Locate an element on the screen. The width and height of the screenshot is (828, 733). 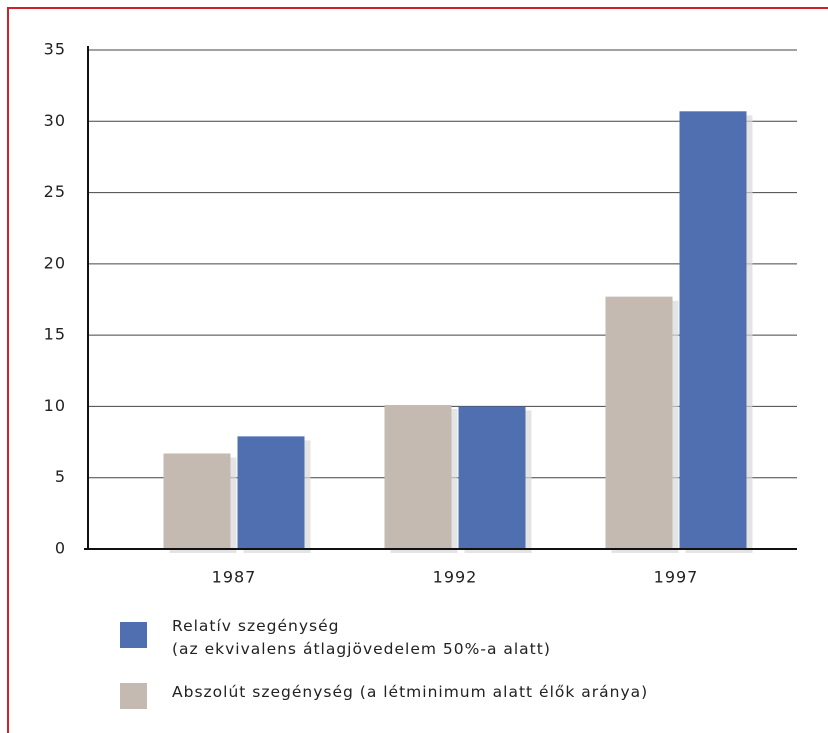
y-tick-label: 10 is located at coordinates (55, 405).